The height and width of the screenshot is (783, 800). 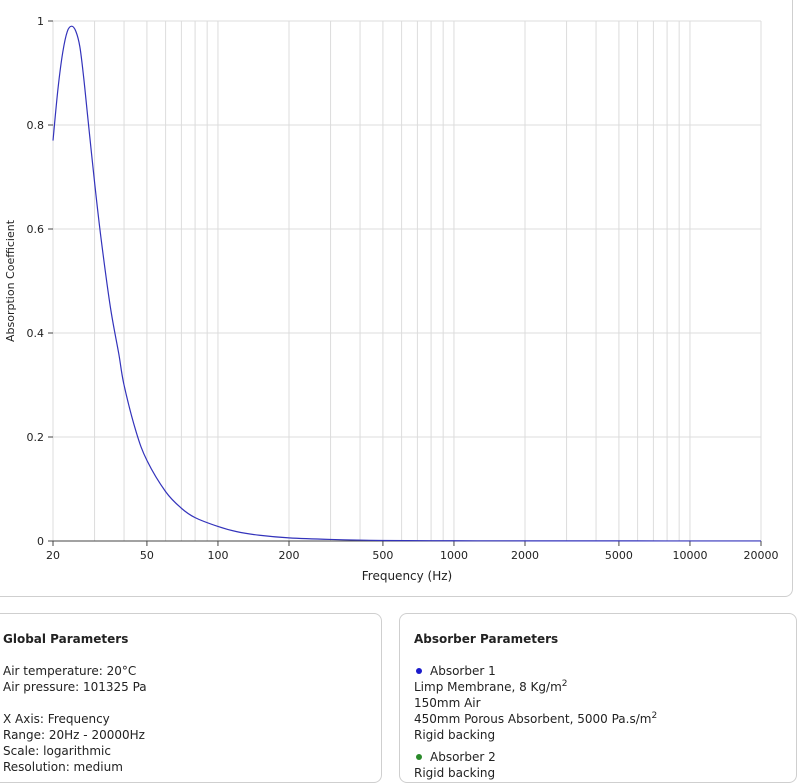 I want to click on absorber-2-name: Absorber 2, so click(x=463, y=757).